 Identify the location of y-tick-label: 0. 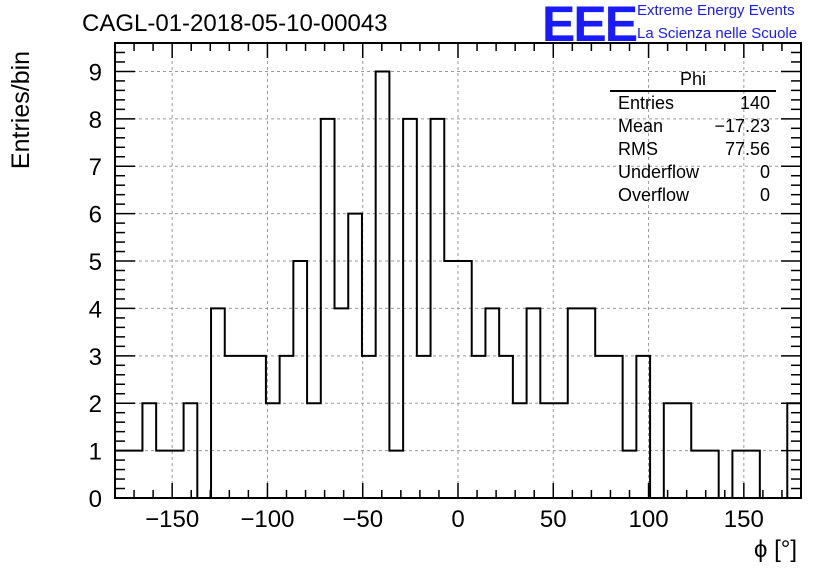
(95, 499).